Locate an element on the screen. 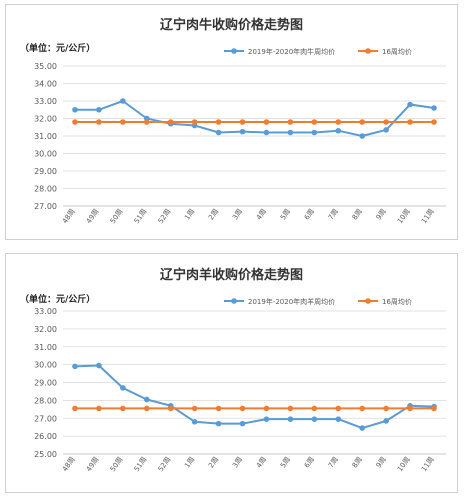  x-tick-label: 6周 is located at coordinates (309, 215).